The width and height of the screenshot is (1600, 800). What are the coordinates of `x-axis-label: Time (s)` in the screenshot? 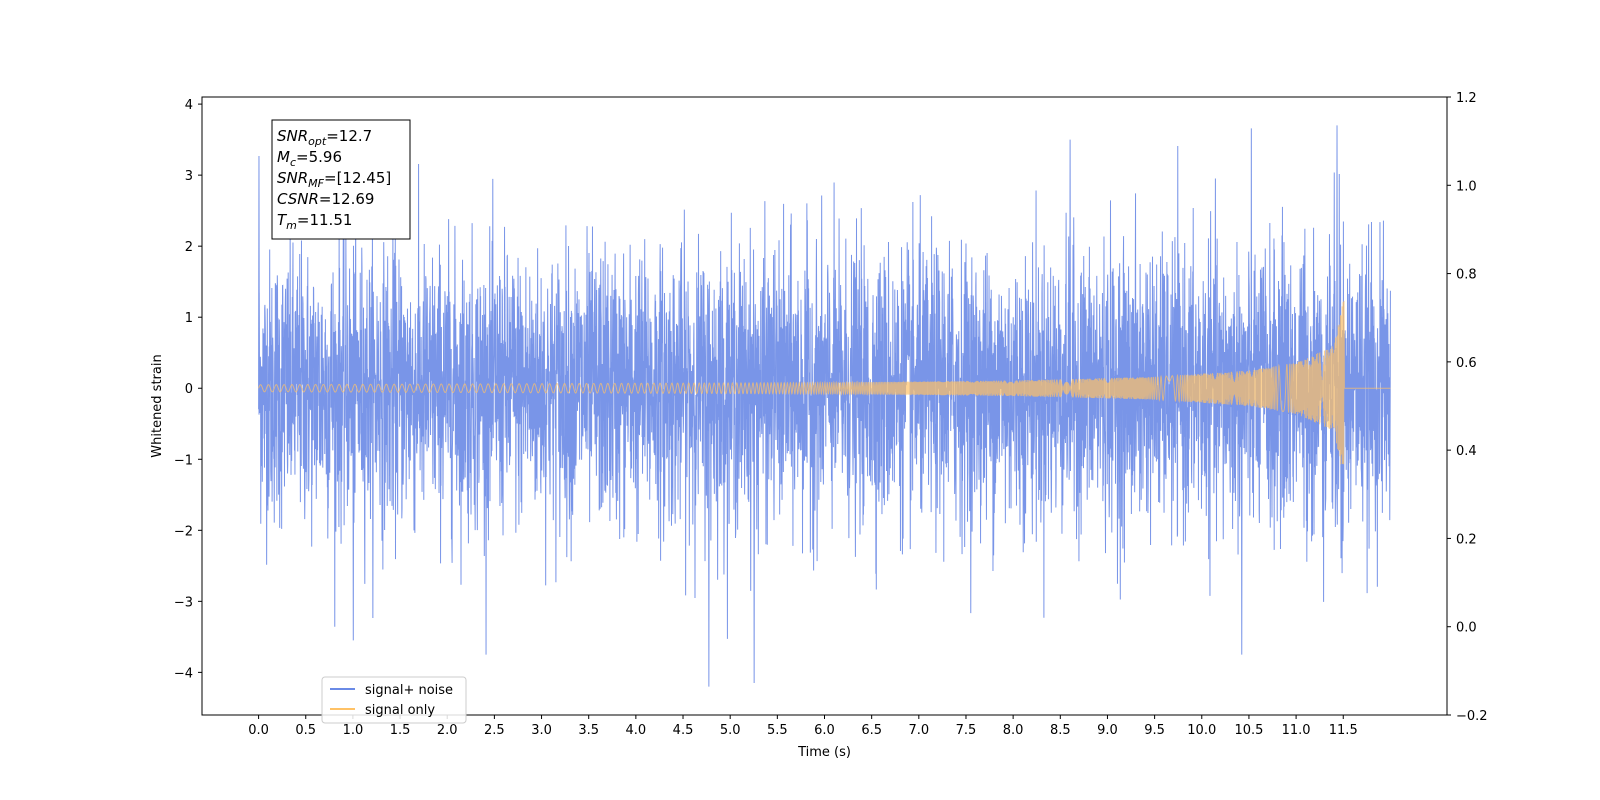 It's located at (824, 752).